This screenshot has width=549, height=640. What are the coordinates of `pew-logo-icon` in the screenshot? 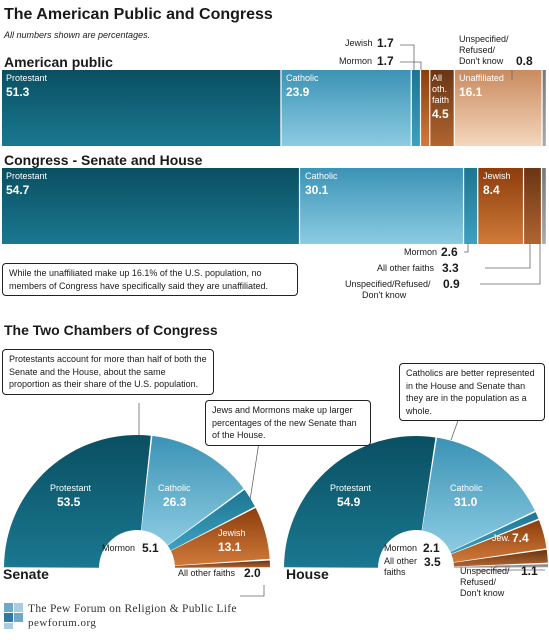 It's located at (14, 616).